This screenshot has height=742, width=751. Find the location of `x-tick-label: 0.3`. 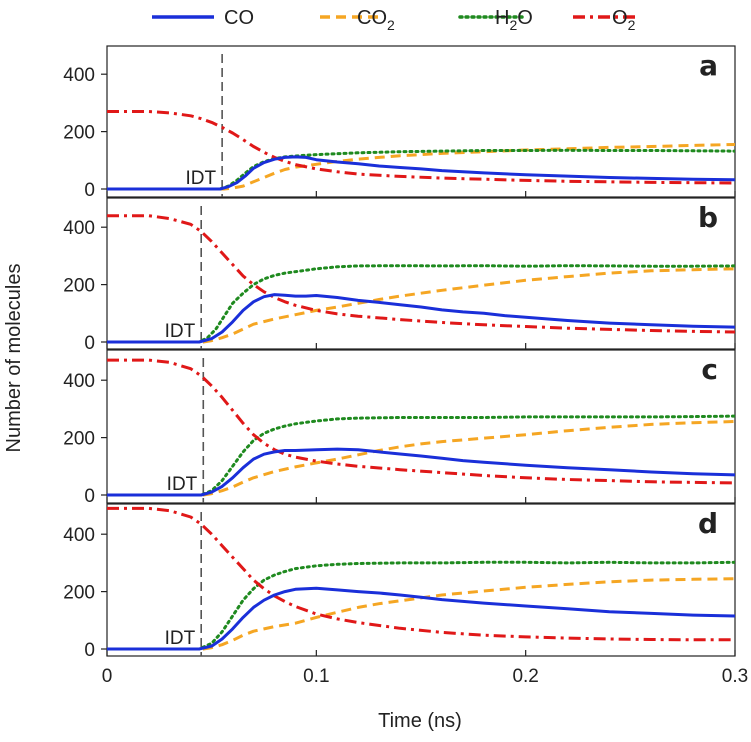

x-tick-label: 0.3 is located at coordinates (735, 676).